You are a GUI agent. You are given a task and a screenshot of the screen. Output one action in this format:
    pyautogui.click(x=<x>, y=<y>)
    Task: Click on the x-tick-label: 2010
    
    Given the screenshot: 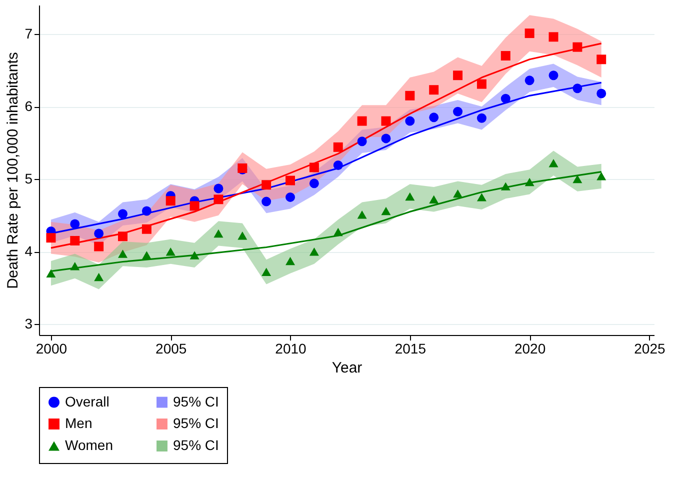 What is the action you would take?
    pyautogui.click(x=291, y=348)
    